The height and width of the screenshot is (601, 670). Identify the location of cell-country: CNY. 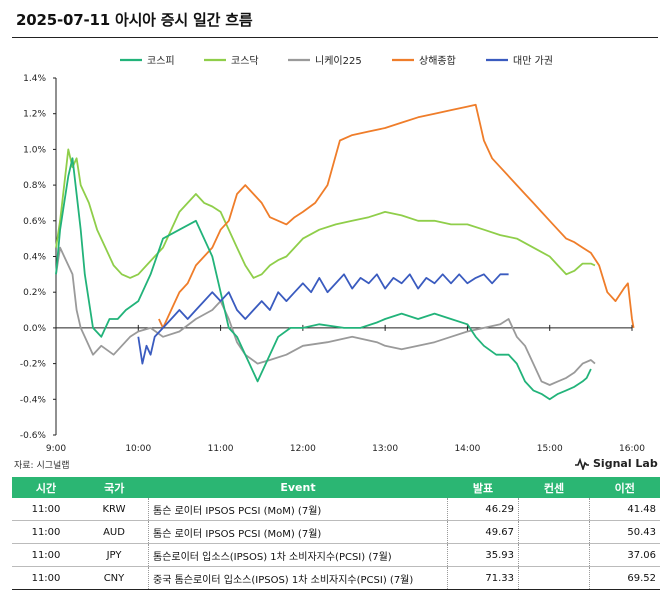
(114, 578).